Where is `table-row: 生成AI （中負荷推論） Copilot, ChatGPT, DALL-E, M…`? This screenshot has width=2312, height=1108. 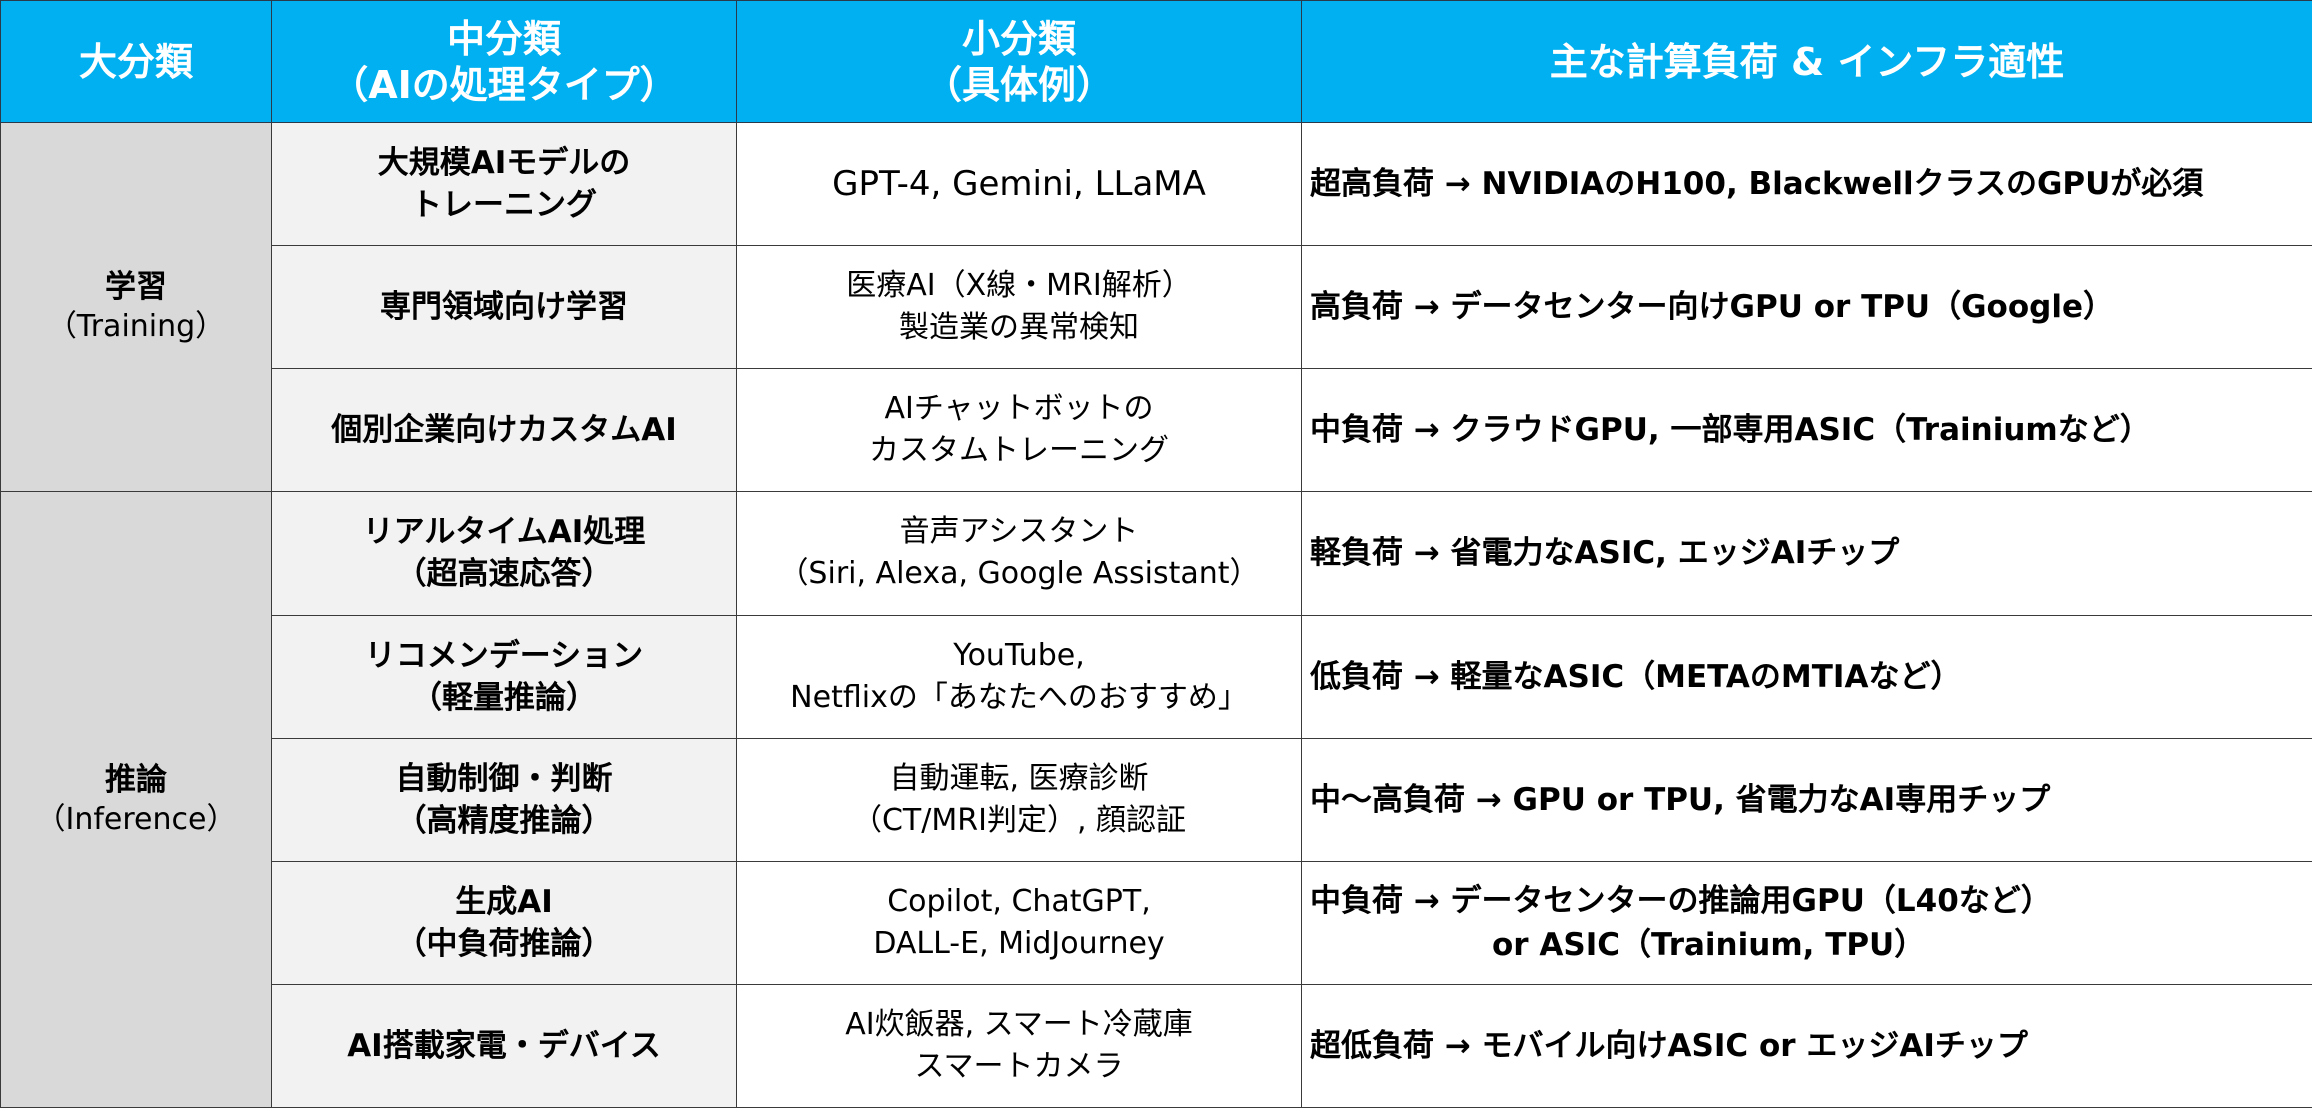
table-row: 生成AI （中負荷推論） Copilot, ChatGPT, DALL-E, M… is located at coordinates (1156, 922).